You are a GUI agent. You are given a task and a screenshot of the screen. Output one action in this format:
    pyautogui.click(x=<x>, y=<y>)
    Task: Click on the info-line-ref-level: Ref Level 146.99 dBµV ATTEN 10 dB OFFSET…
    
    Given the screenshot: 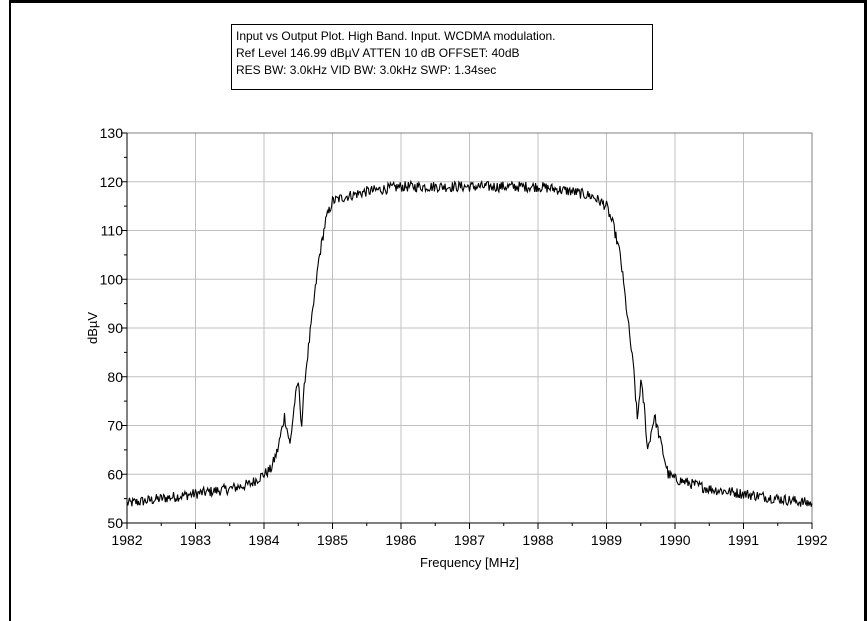 What is the action you would take?
    pyautogui.click(x=378, y=53)
    